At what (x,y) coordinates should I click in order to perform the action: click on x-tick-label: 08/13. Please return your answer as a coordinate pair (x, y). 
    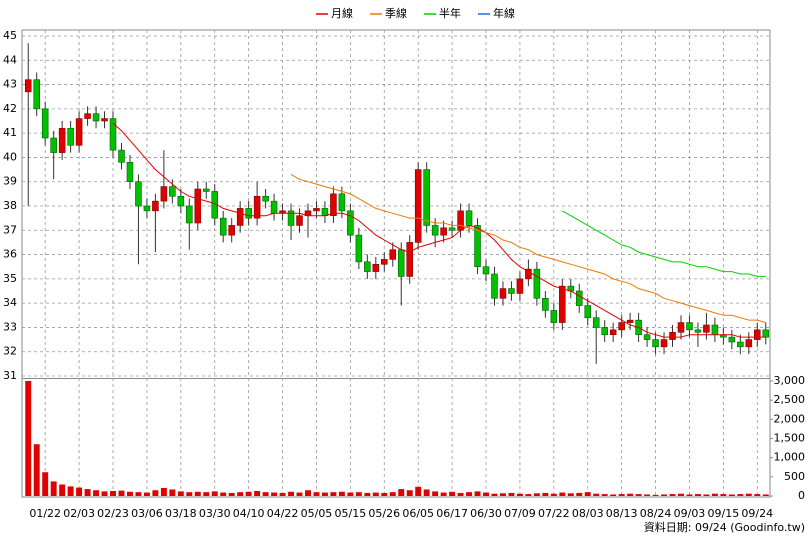
    Looking at the image, I should click on (622, 513).